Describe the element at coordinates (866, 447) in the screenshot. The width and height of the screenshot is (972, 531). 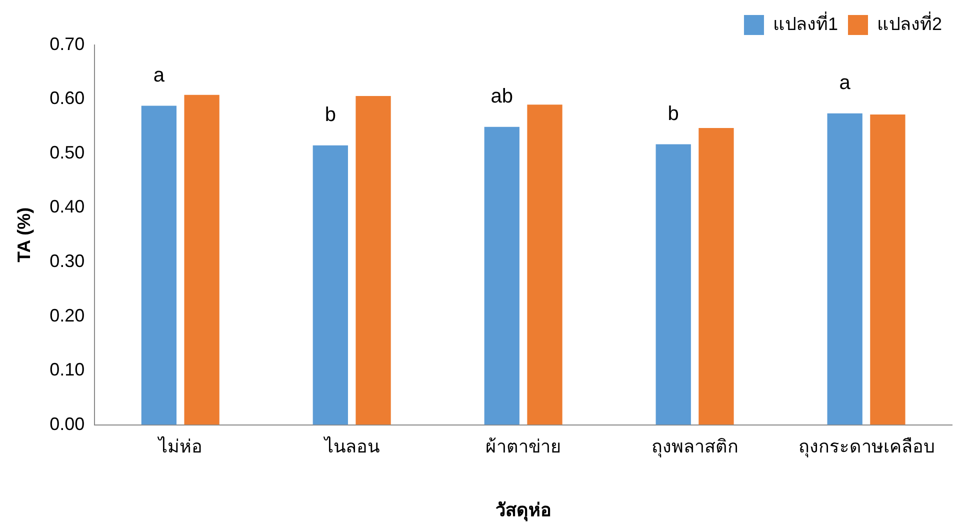
I see `x-tick-label: ถุงกระดาษเคลือบ` at that location.